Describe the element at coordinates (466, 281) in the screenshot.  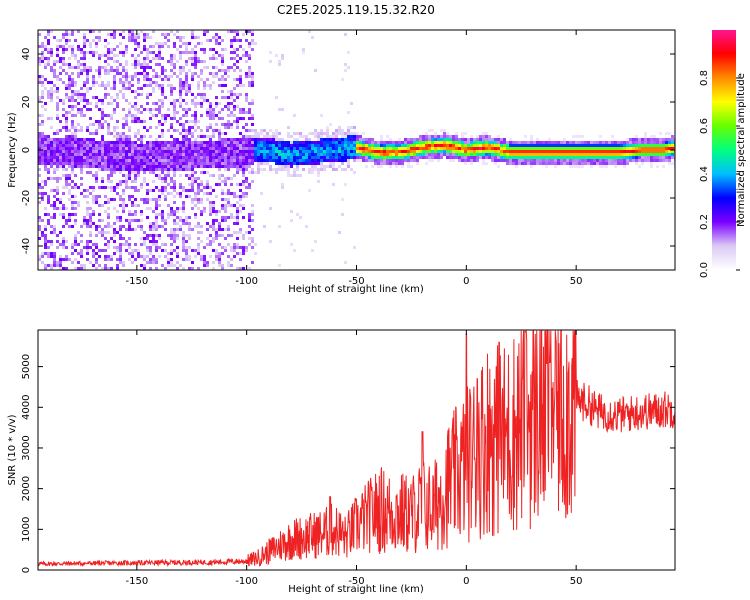
I see `x-tick-label: 0` at that location.